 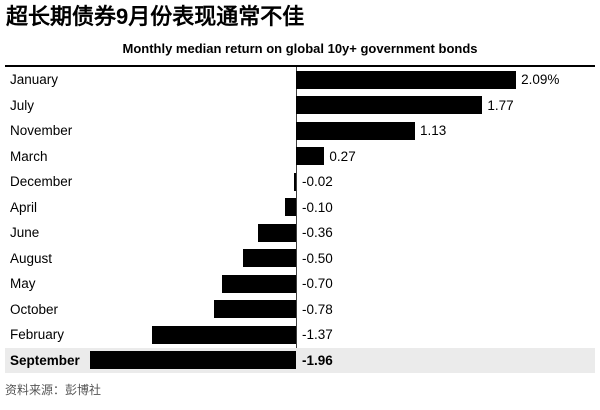 What do you see at coordinates (41, 181) in the screenshot?
I see `category-label: December` at bounding box center [41, 181].